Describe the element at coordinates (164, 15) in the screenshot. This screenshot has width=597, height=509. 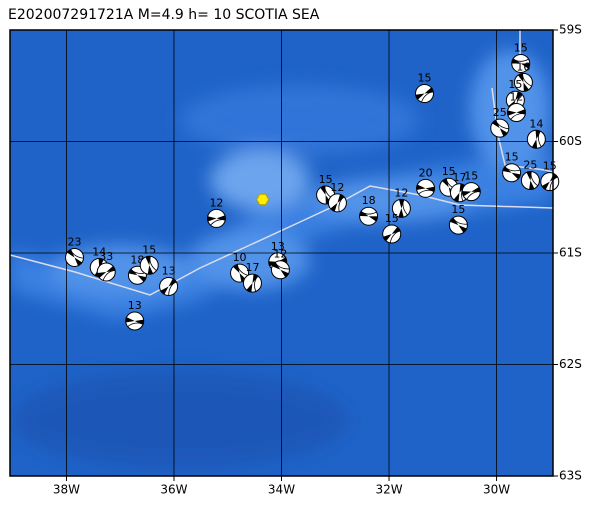
I see `map-title: E202007291721A M=4.9 h= 10 SCOTIA SEA` at that location.